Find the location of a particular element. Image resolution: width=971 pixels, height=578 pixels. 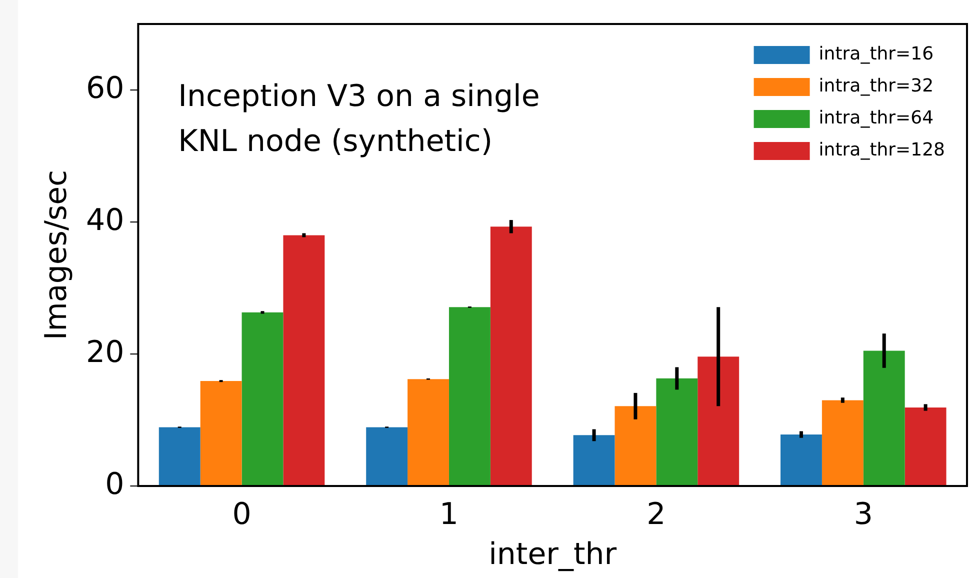

annotation: Inception V3 on a single KNL node (synthetic) is located at coordinates (359, 118).